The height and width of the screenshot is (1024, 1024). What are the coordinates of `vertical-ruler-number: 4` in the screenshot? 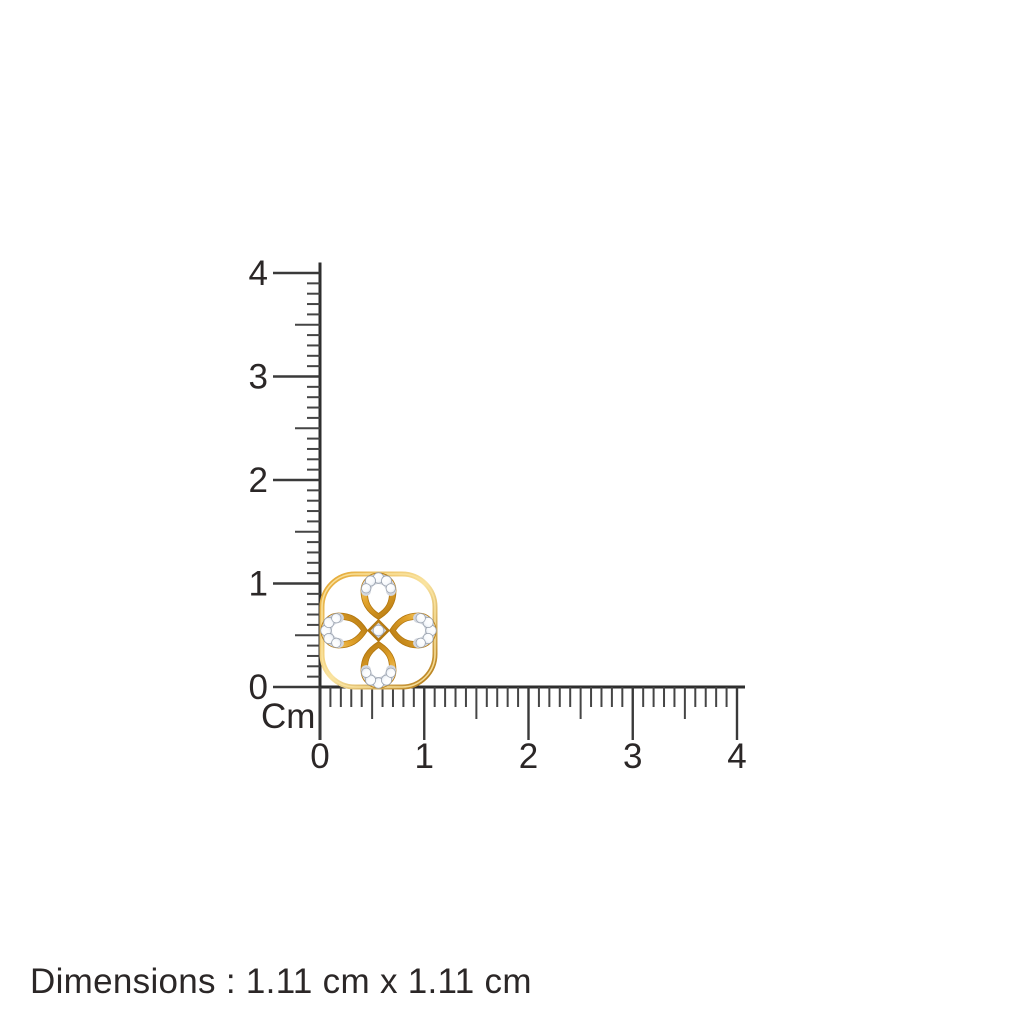 It's located at (258, 273).